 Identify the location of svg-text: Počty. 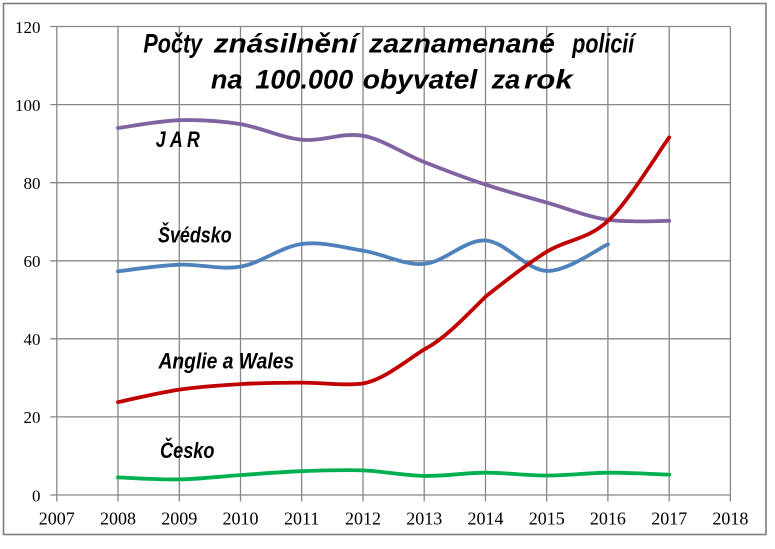
(173, 44).